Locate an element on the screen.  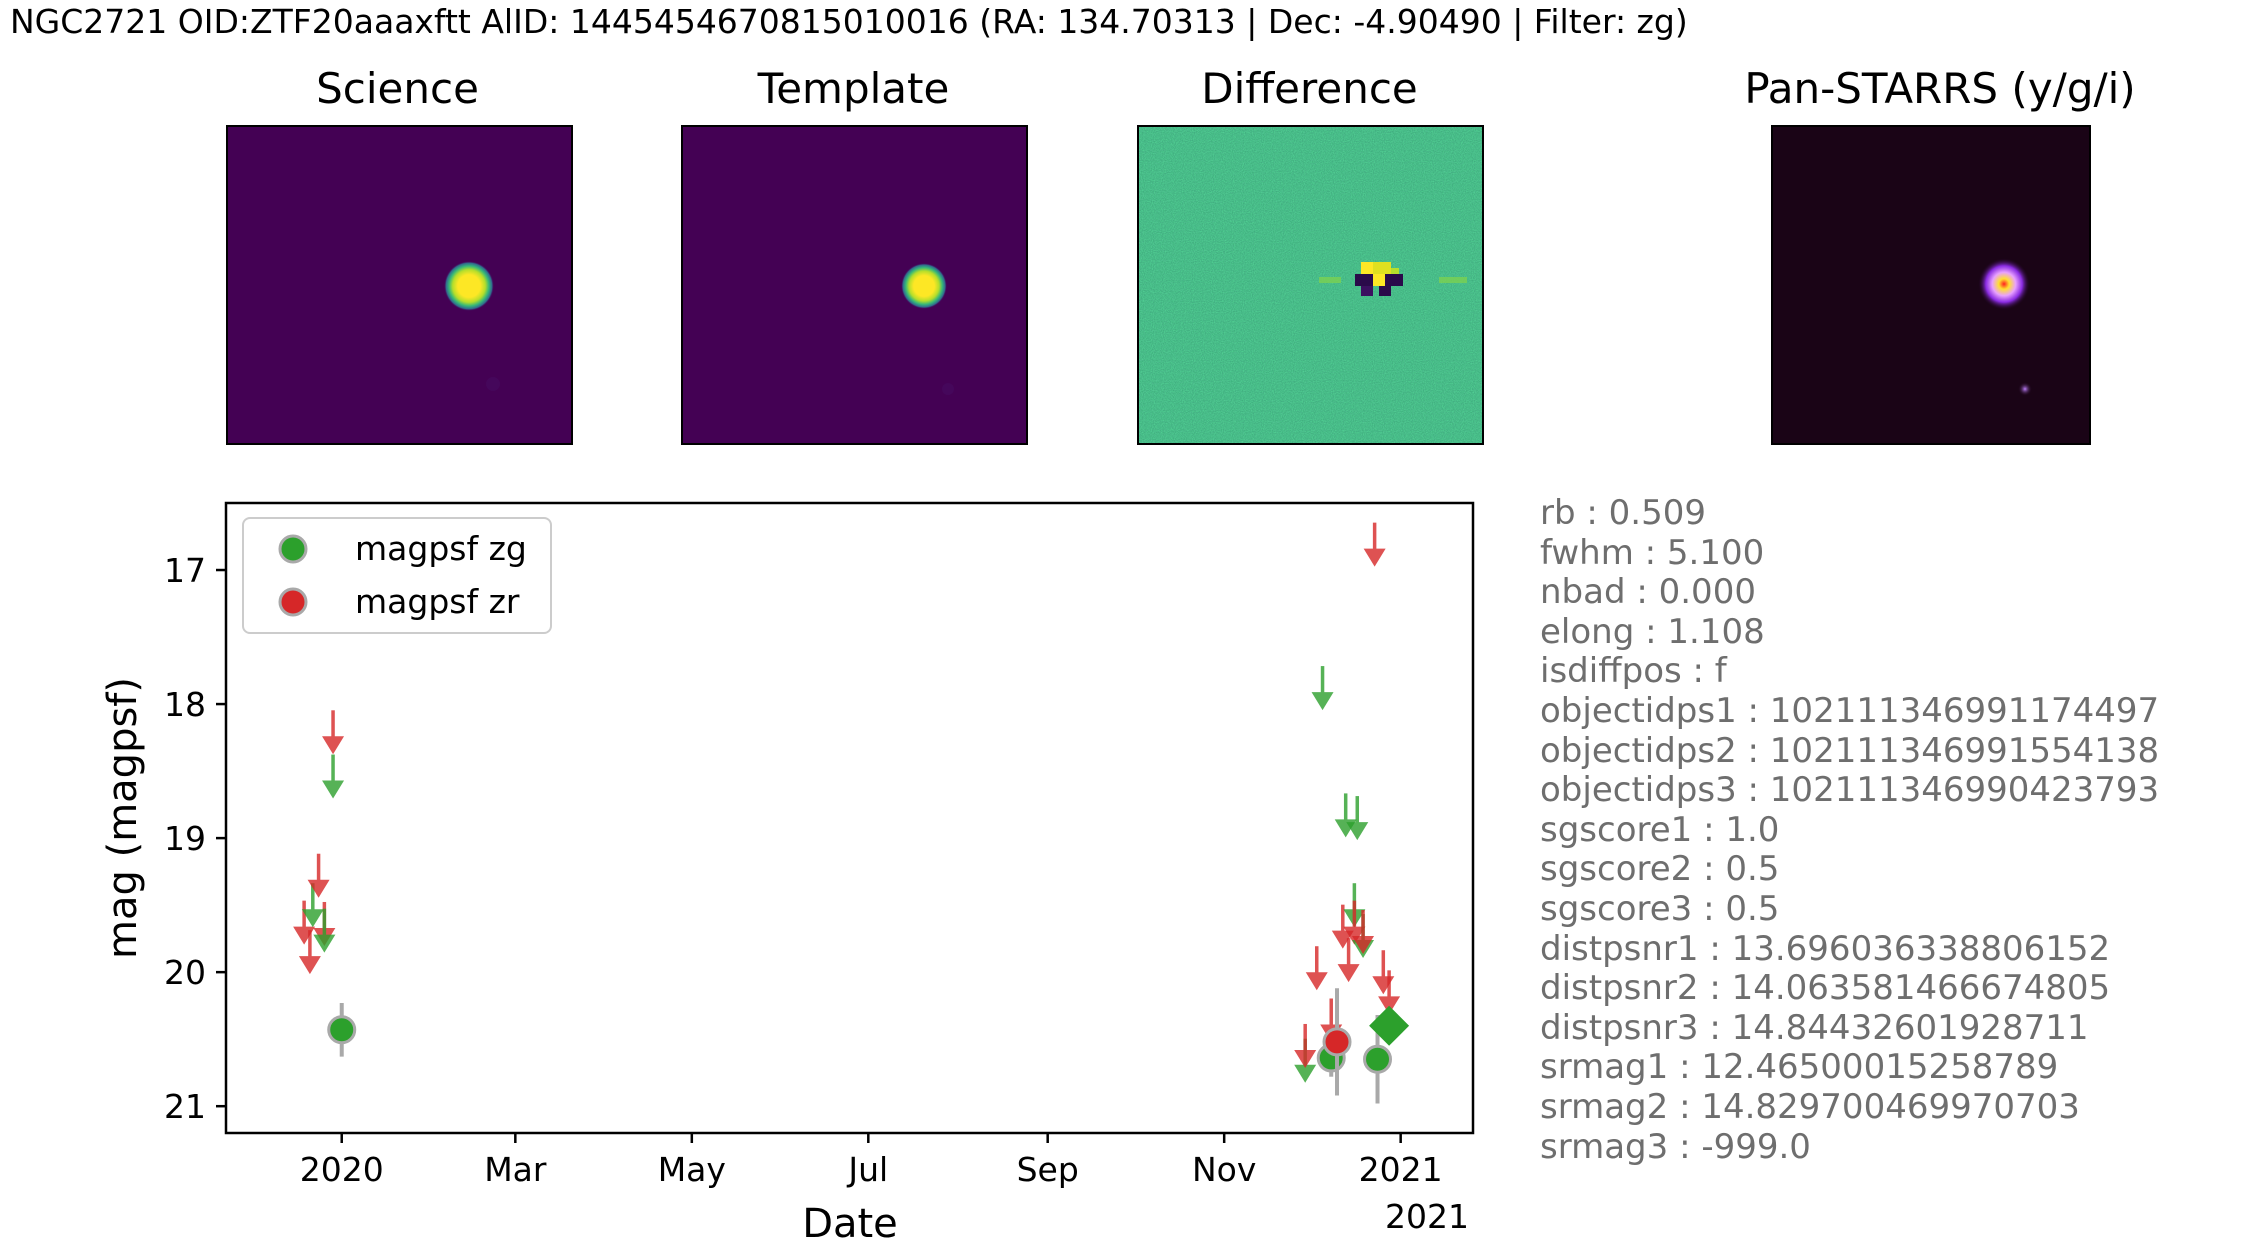
legend-label-zg: magpsf zg is located at coordinates (441, 548).